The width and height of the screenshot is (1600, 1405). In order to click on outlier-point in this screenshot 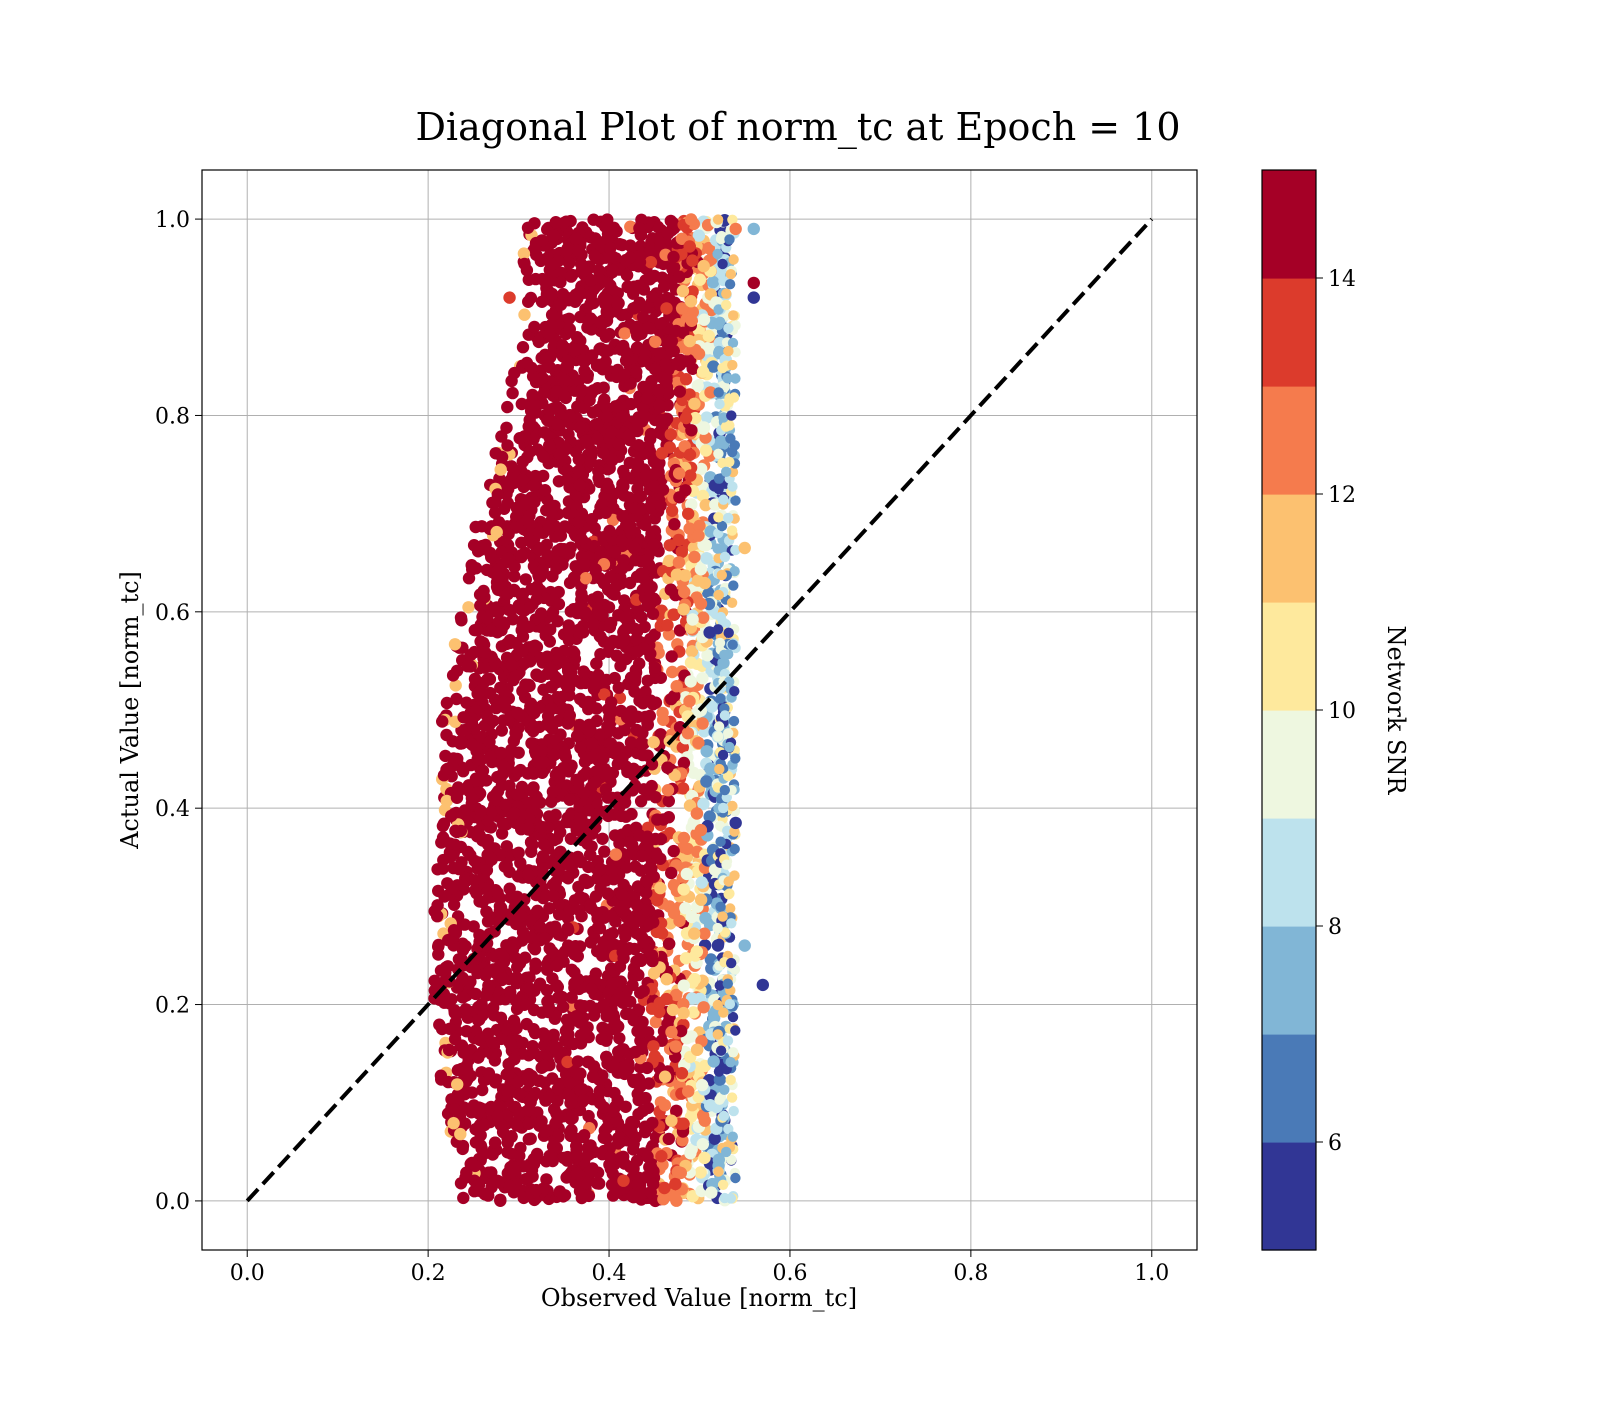, I will do `click(437, 916)`.